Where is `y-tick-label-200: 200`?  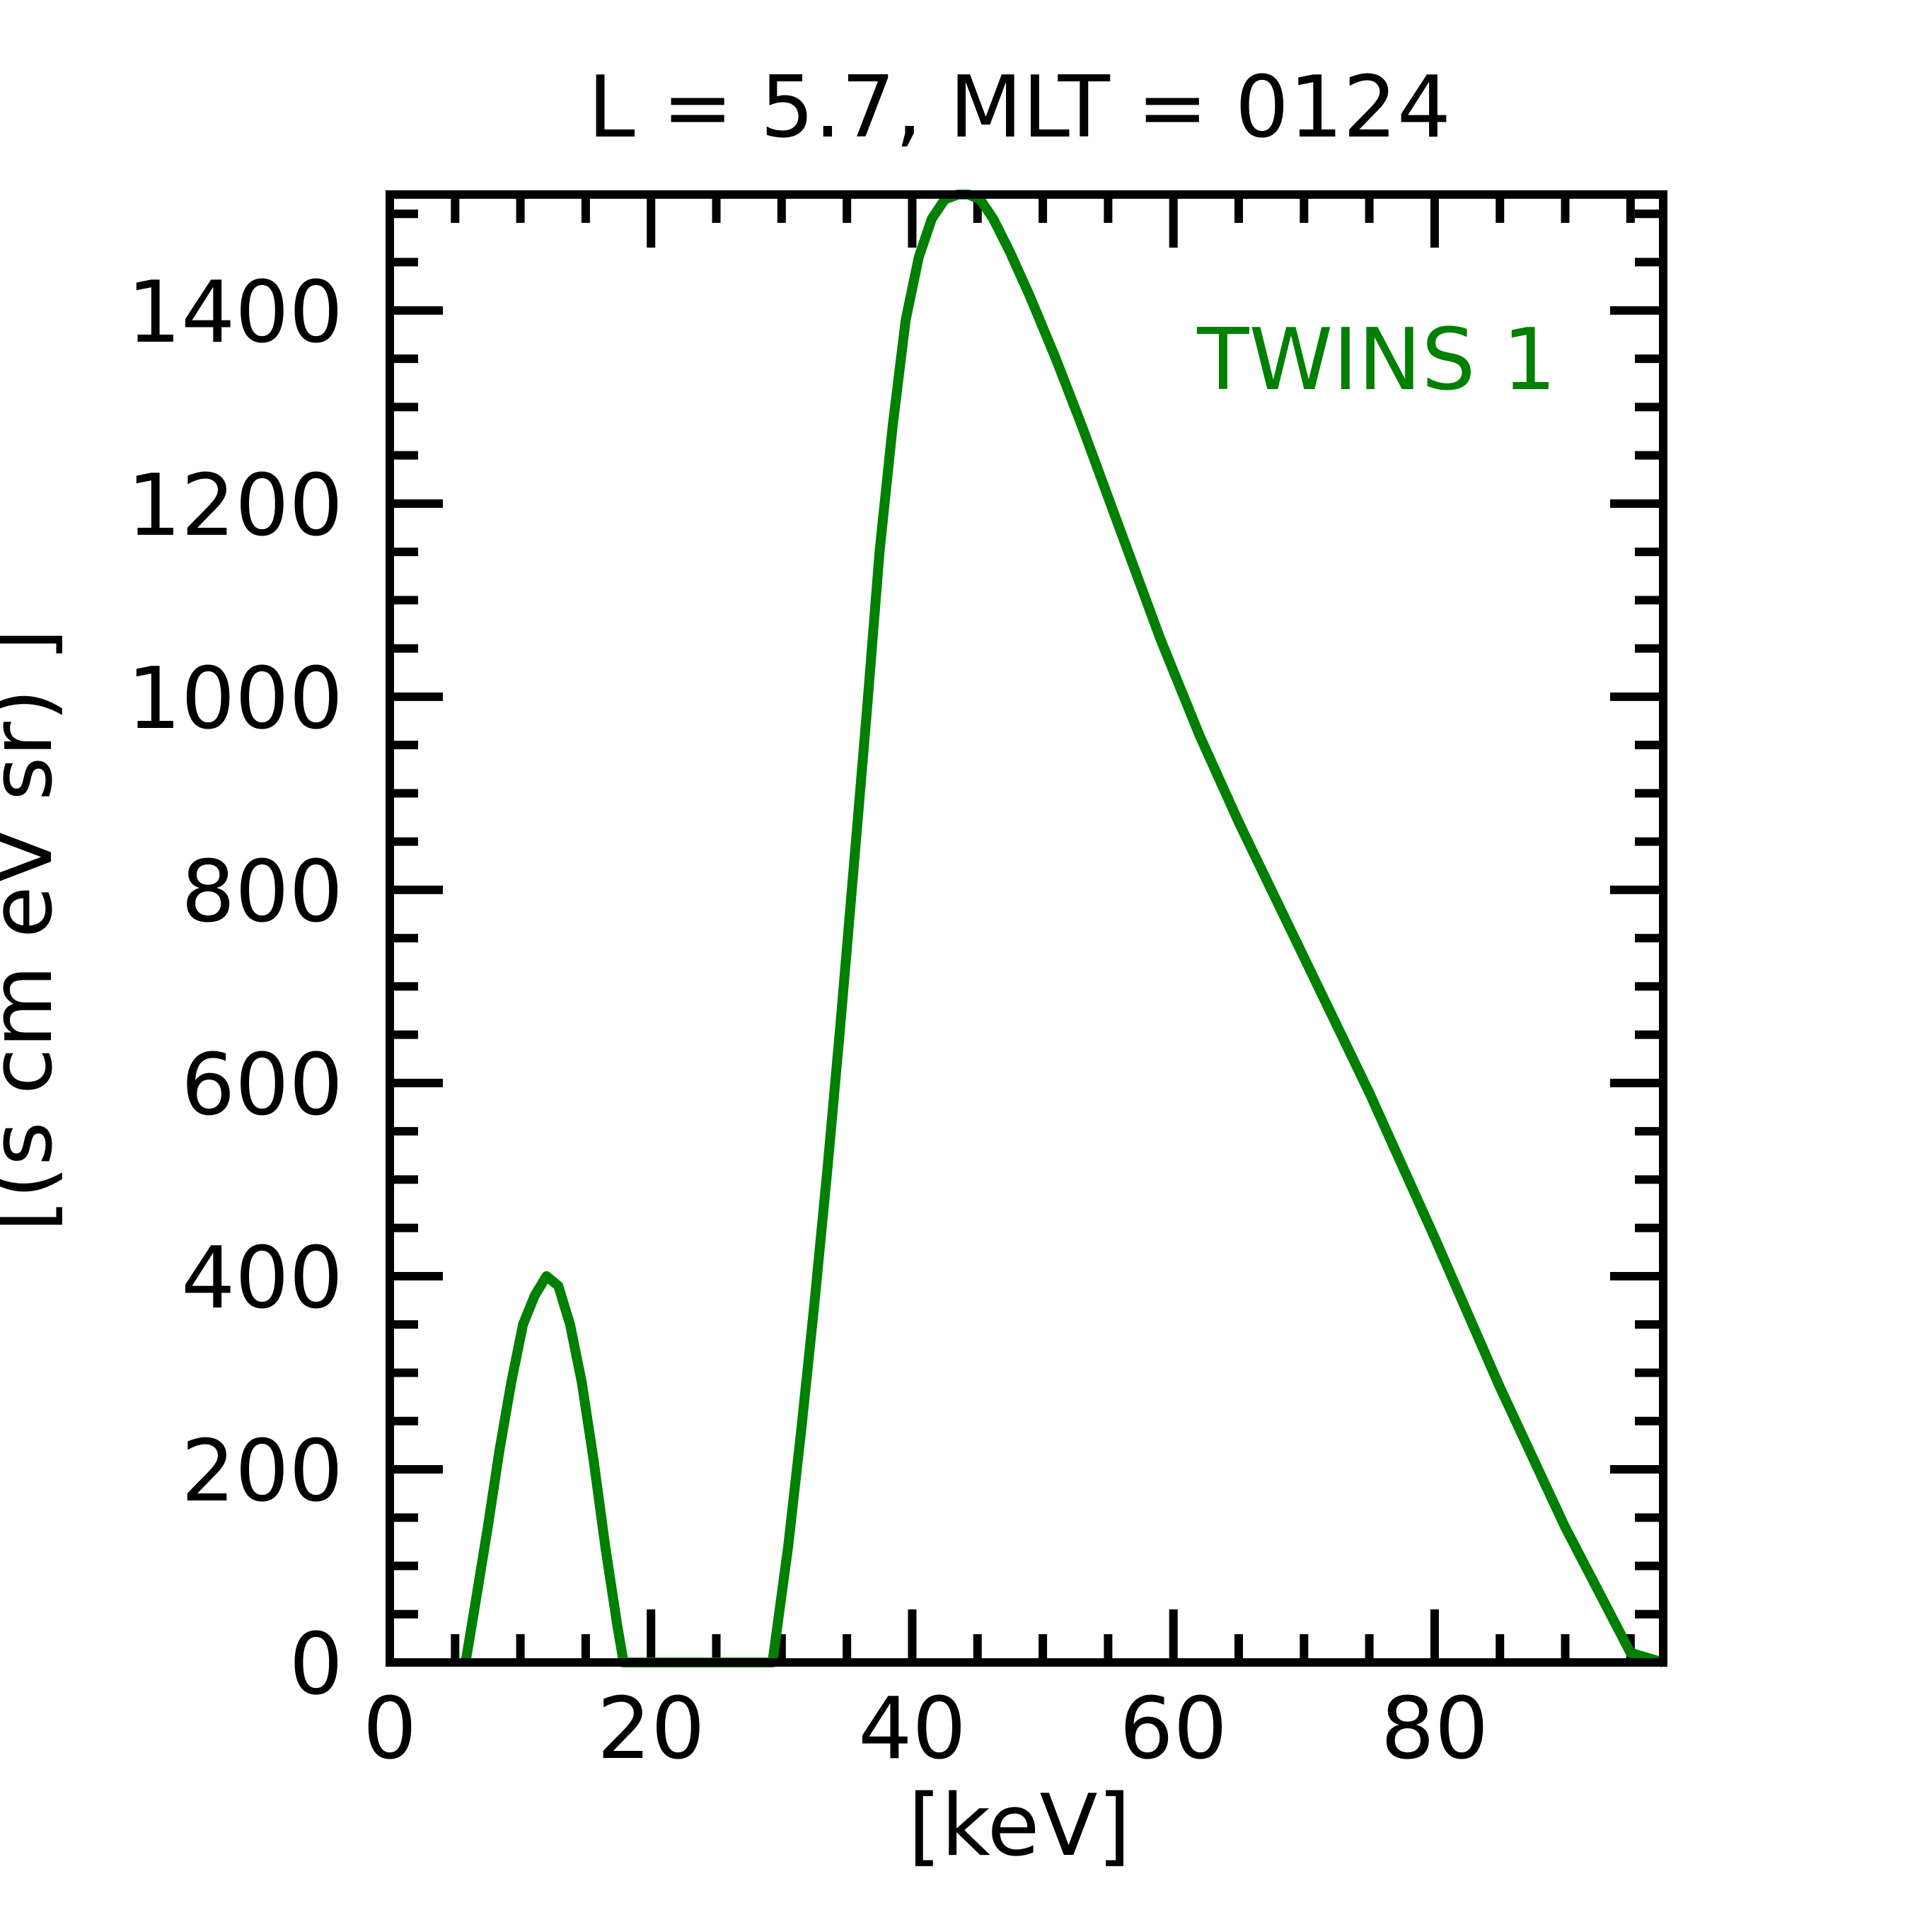 y-tick-label-200: 200 is located at coordinates (262, 1472).